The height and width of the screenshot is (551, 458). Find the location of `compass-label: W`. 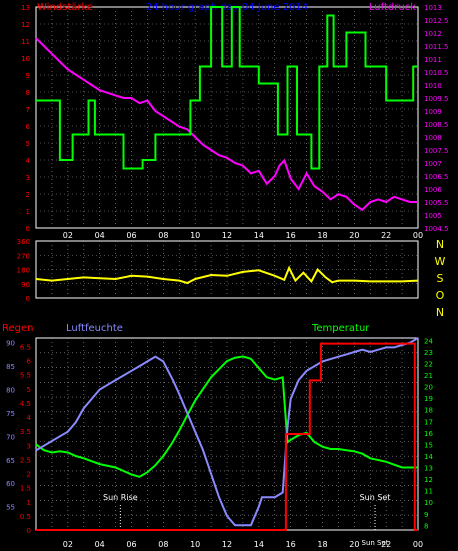

compass-label: W is located at coordinates (440, 261).